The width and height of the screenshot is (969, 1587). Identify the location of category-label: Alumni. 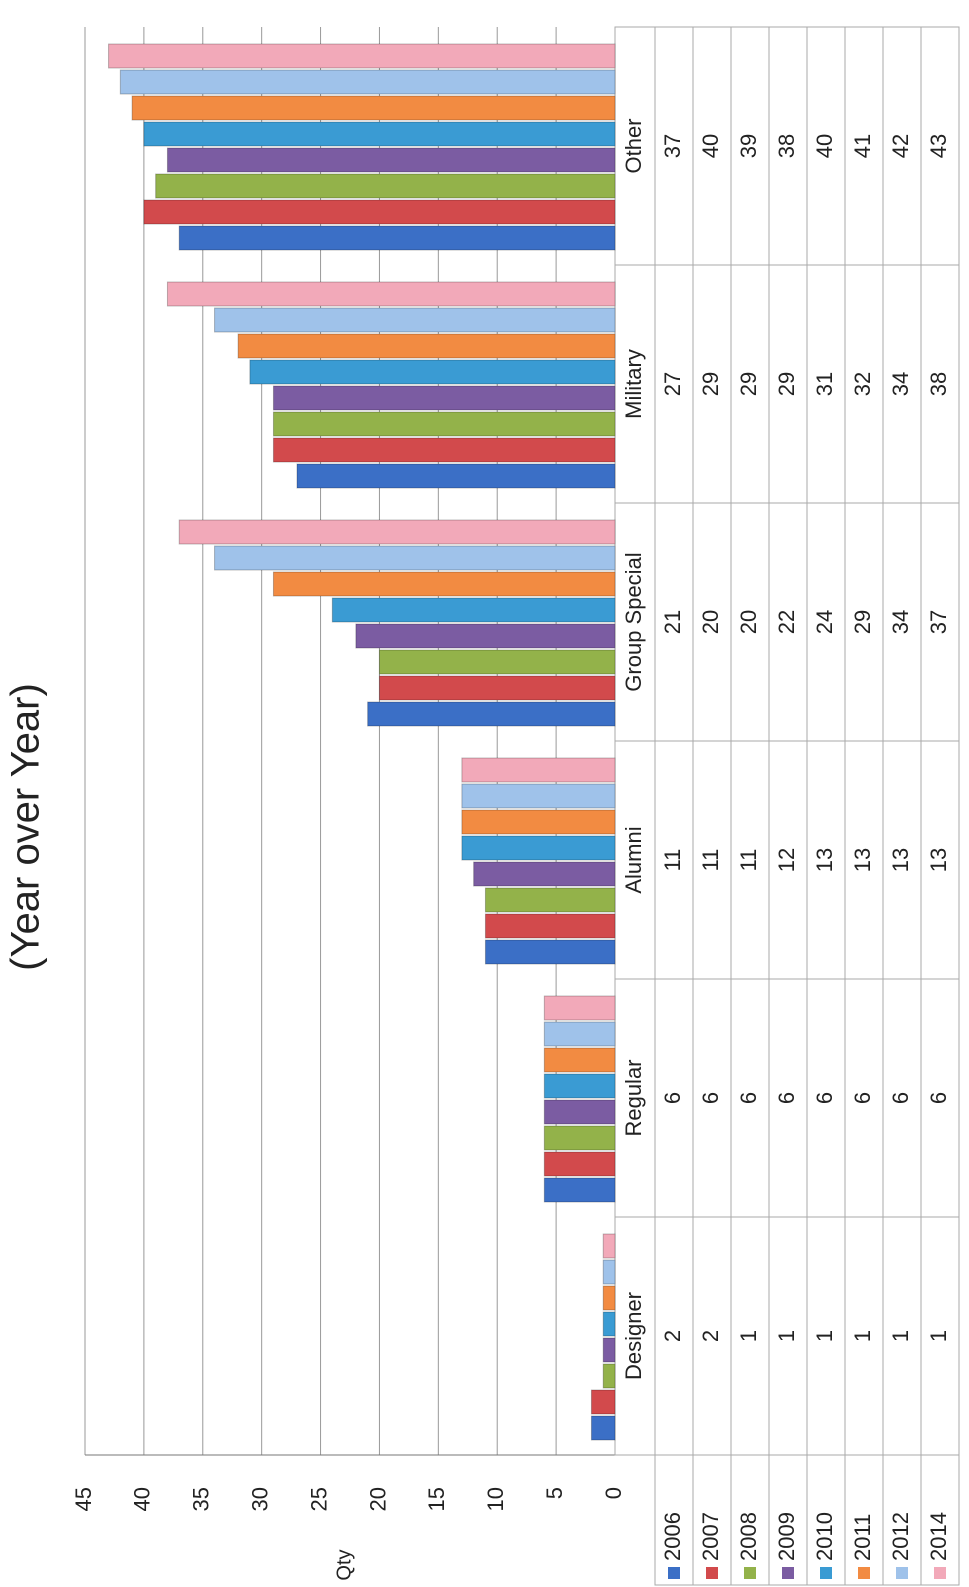
(633, 859).